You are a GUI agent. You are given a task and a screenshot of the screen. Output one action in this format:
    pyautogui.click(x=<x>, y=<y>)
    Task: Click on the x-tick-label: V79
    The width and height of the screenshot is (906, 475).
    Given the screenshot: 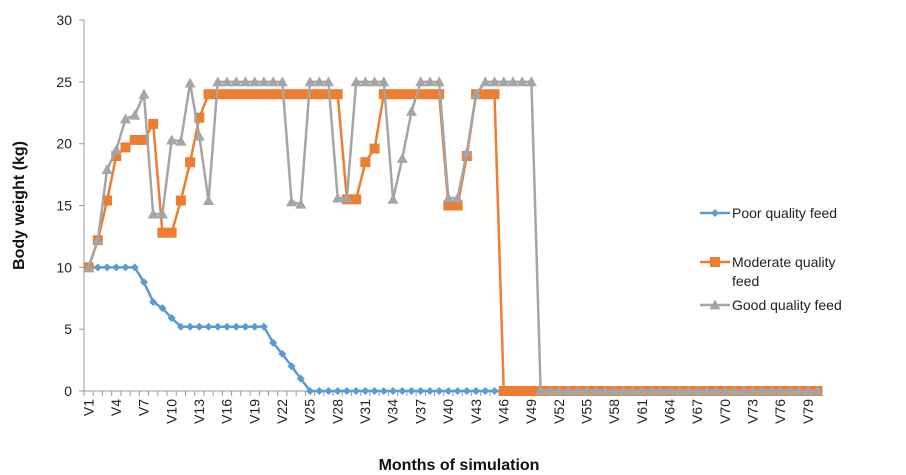 What is the action you would take?
    pyautogui.click(x=808, y=411)
    